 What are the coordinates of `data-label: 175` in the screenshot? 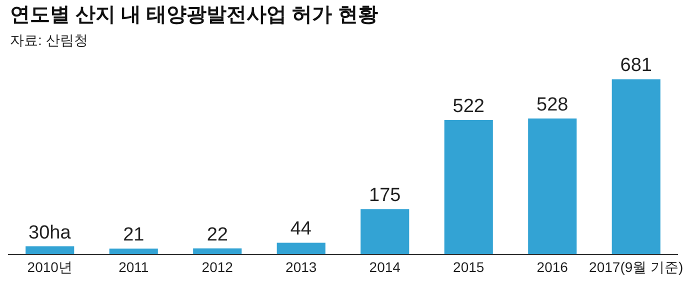 It's located at (385, 195).